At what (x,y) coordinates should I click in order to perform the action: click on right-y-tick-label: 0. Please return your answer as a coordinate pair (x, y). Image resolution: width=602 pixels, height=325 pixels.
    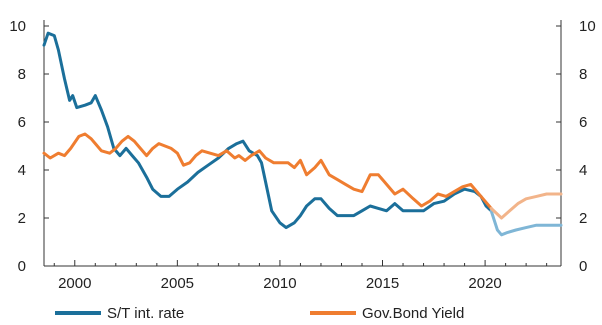
    Looking at the image, I should click on (583, 266).